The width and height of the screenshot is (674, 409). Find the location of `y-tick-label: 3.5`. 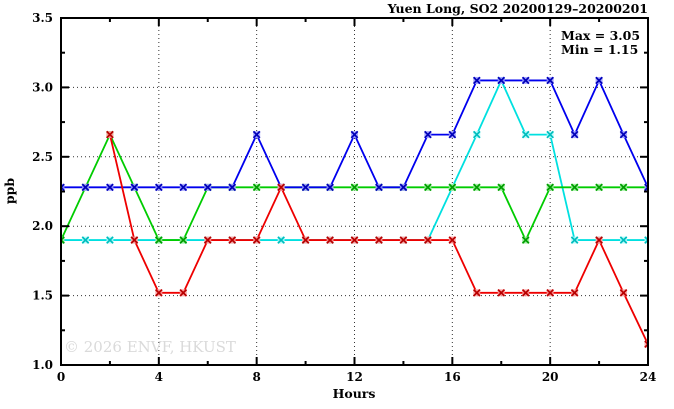

y-tick-label: 3.5 is located at coordinates (42, 18).